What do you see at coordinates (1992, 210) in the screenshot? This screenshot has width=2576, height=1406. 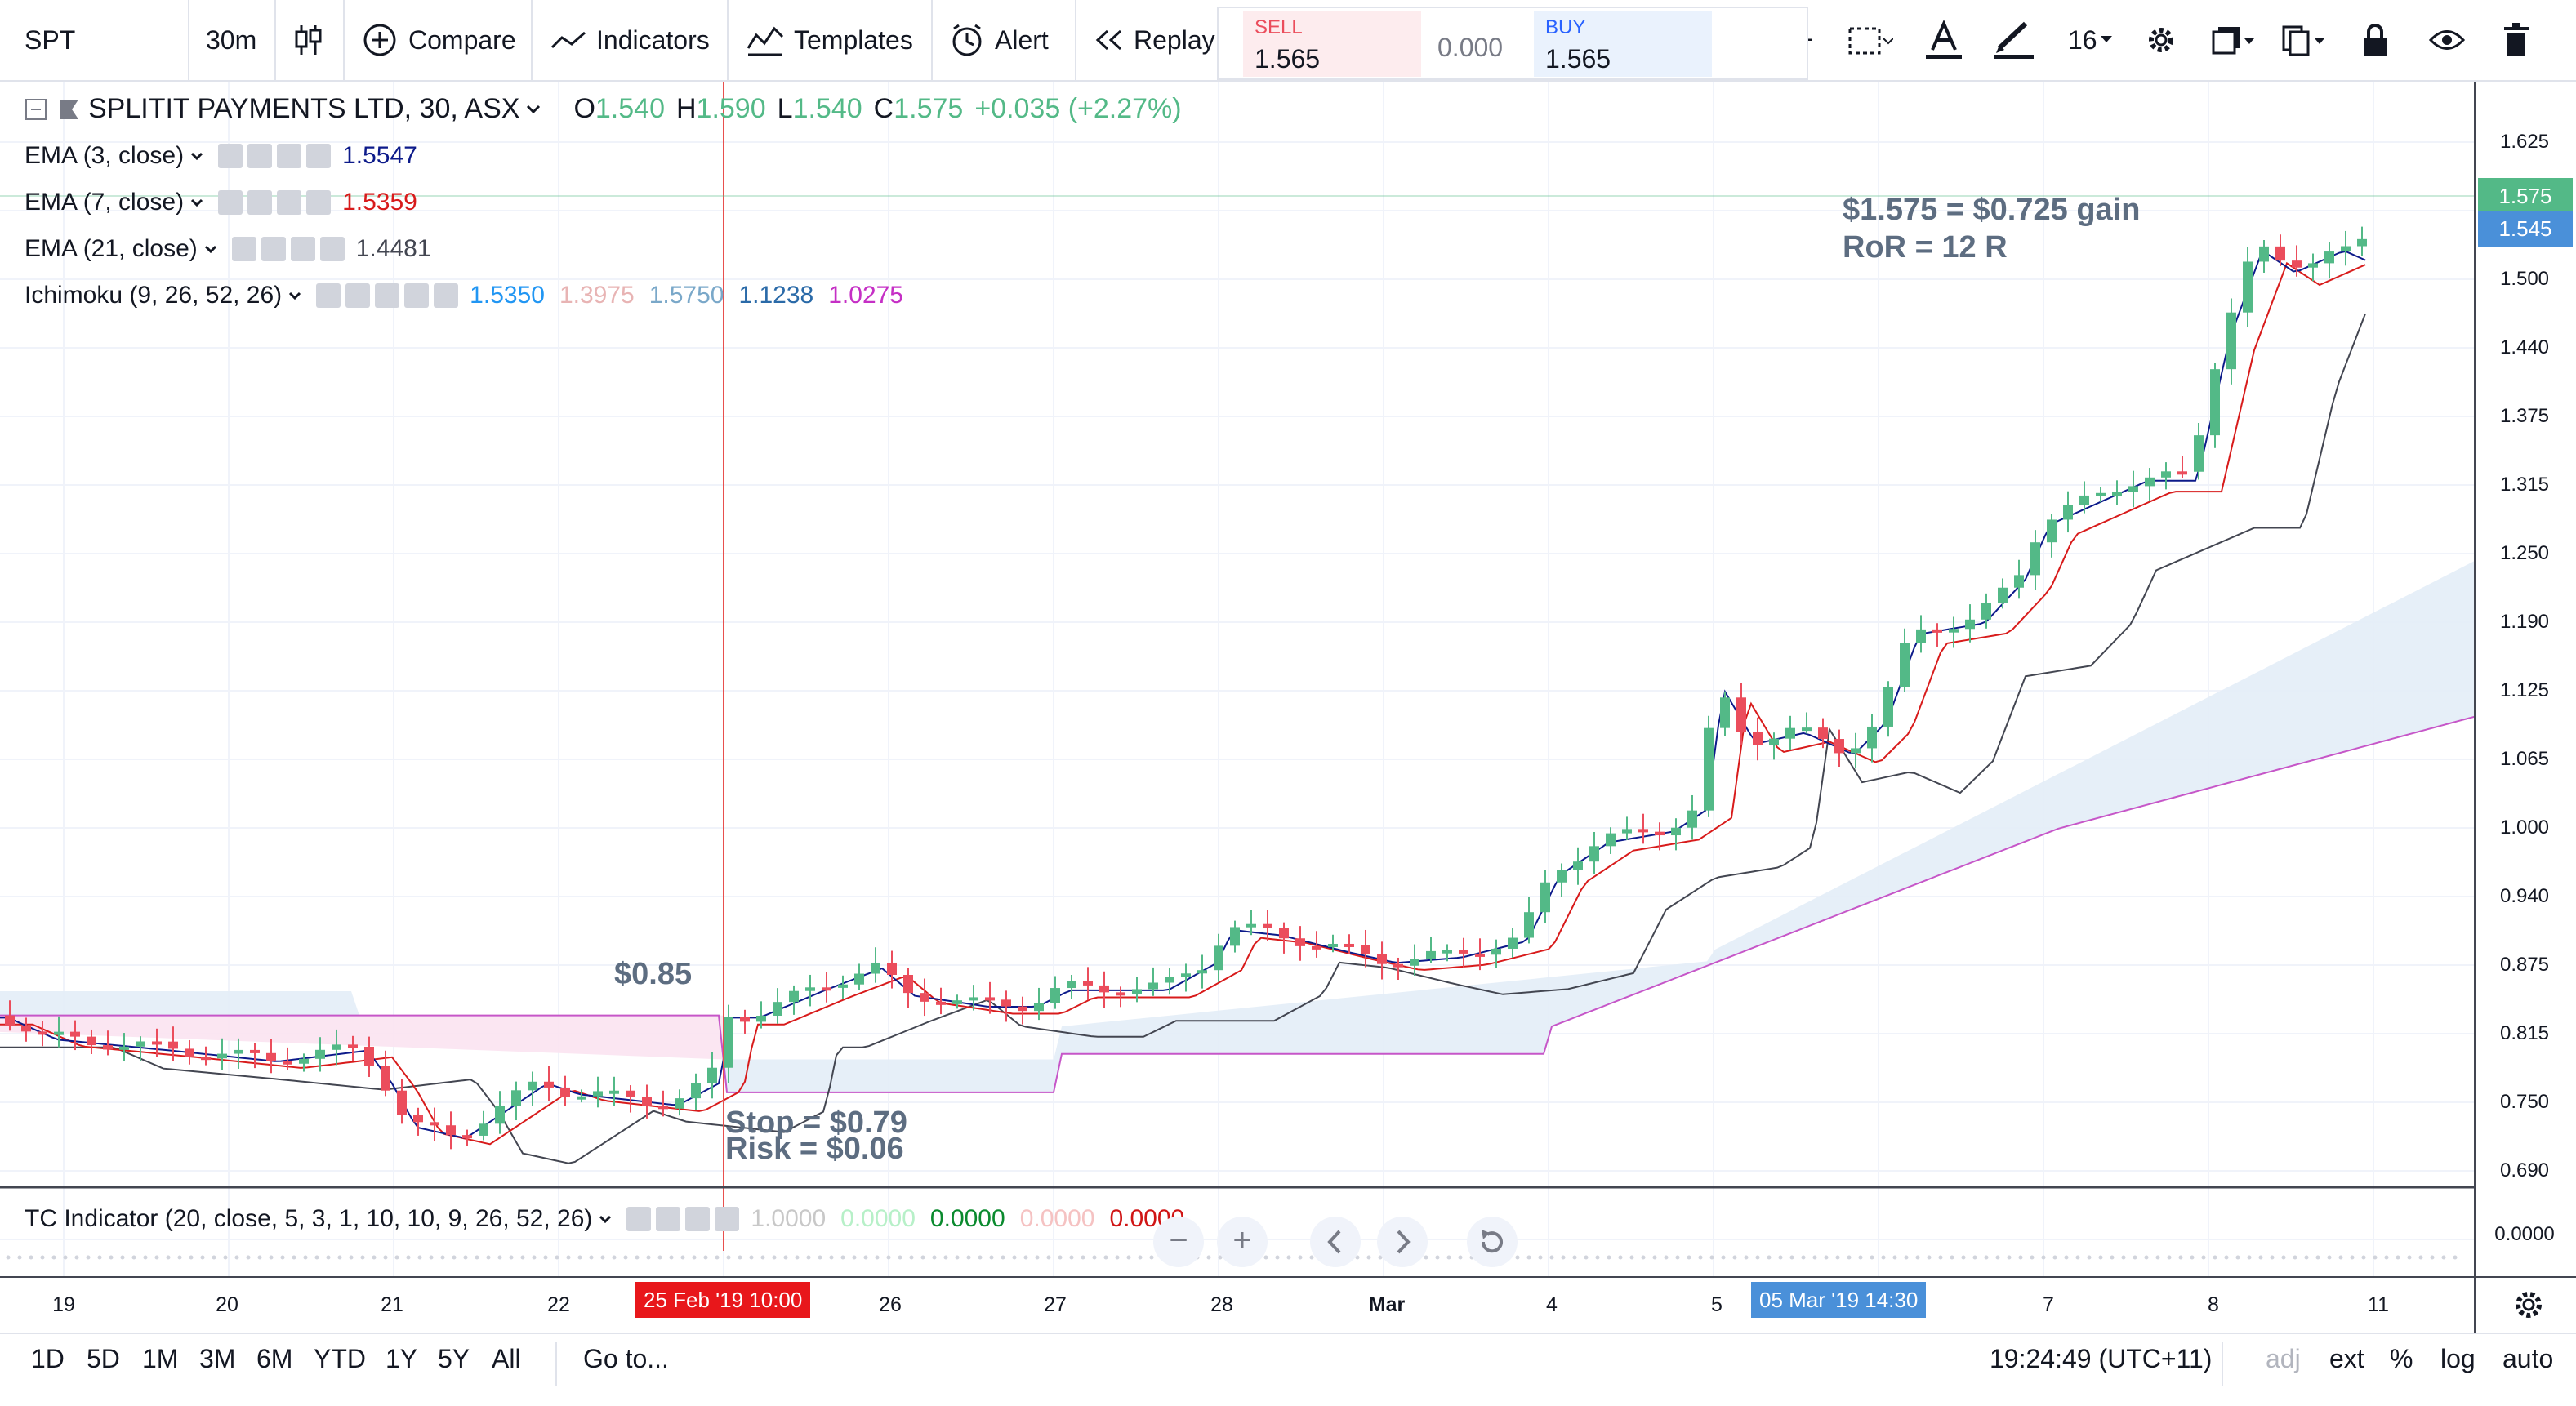 I see `gain-annotation: $1.575 = $0.725 gain` at bounding box center [1992, 210].